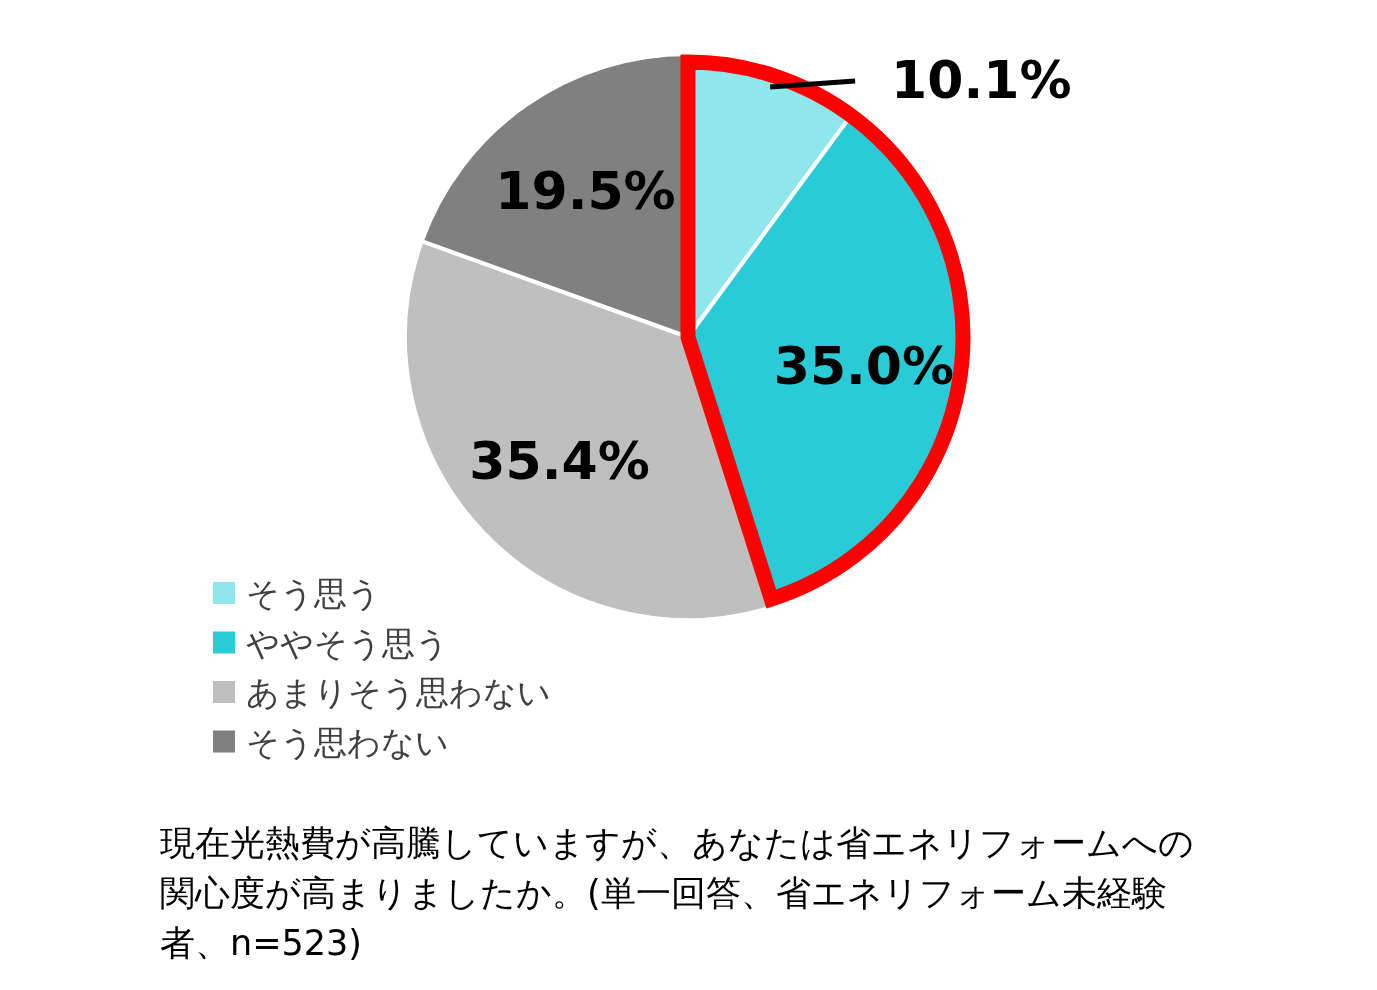  What do you see at coordinates (677, 893) in the screenshot?
I see `text: 現在光熱費が高騰していますが、あなたは省エネリフォームへの関心度が高まりましたか。(単一回答、省エネリフォーム未経験者、n=523)` at bounding box center [677, 893].